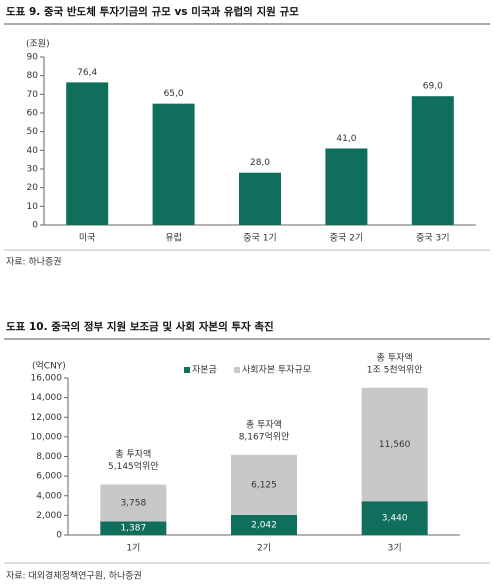 The width and height of the screenshot is (494, 586). I want to click on y-axis-label: (조원), so click(38, 44).